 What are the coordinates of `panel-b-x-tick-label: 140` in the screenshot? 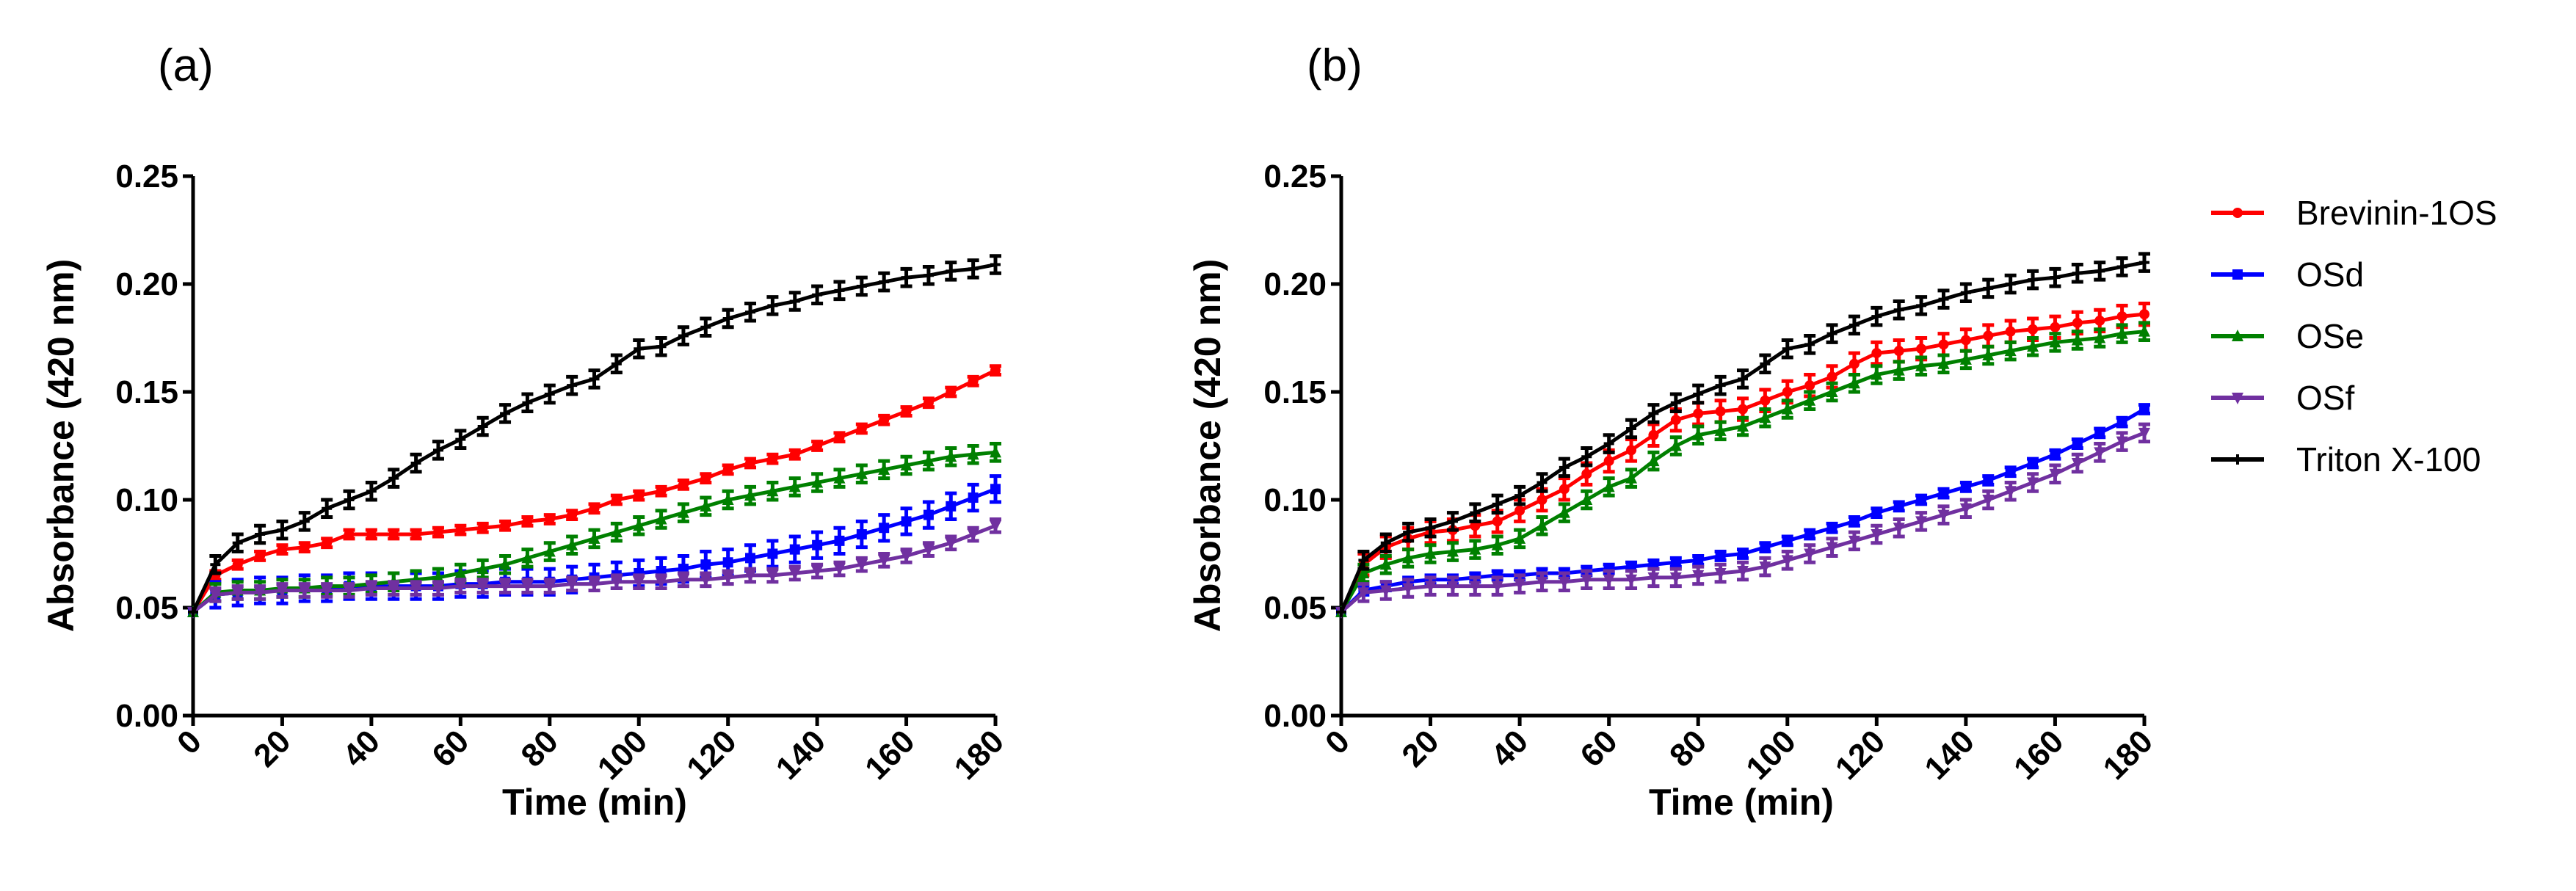 It's located at (1950, 755).